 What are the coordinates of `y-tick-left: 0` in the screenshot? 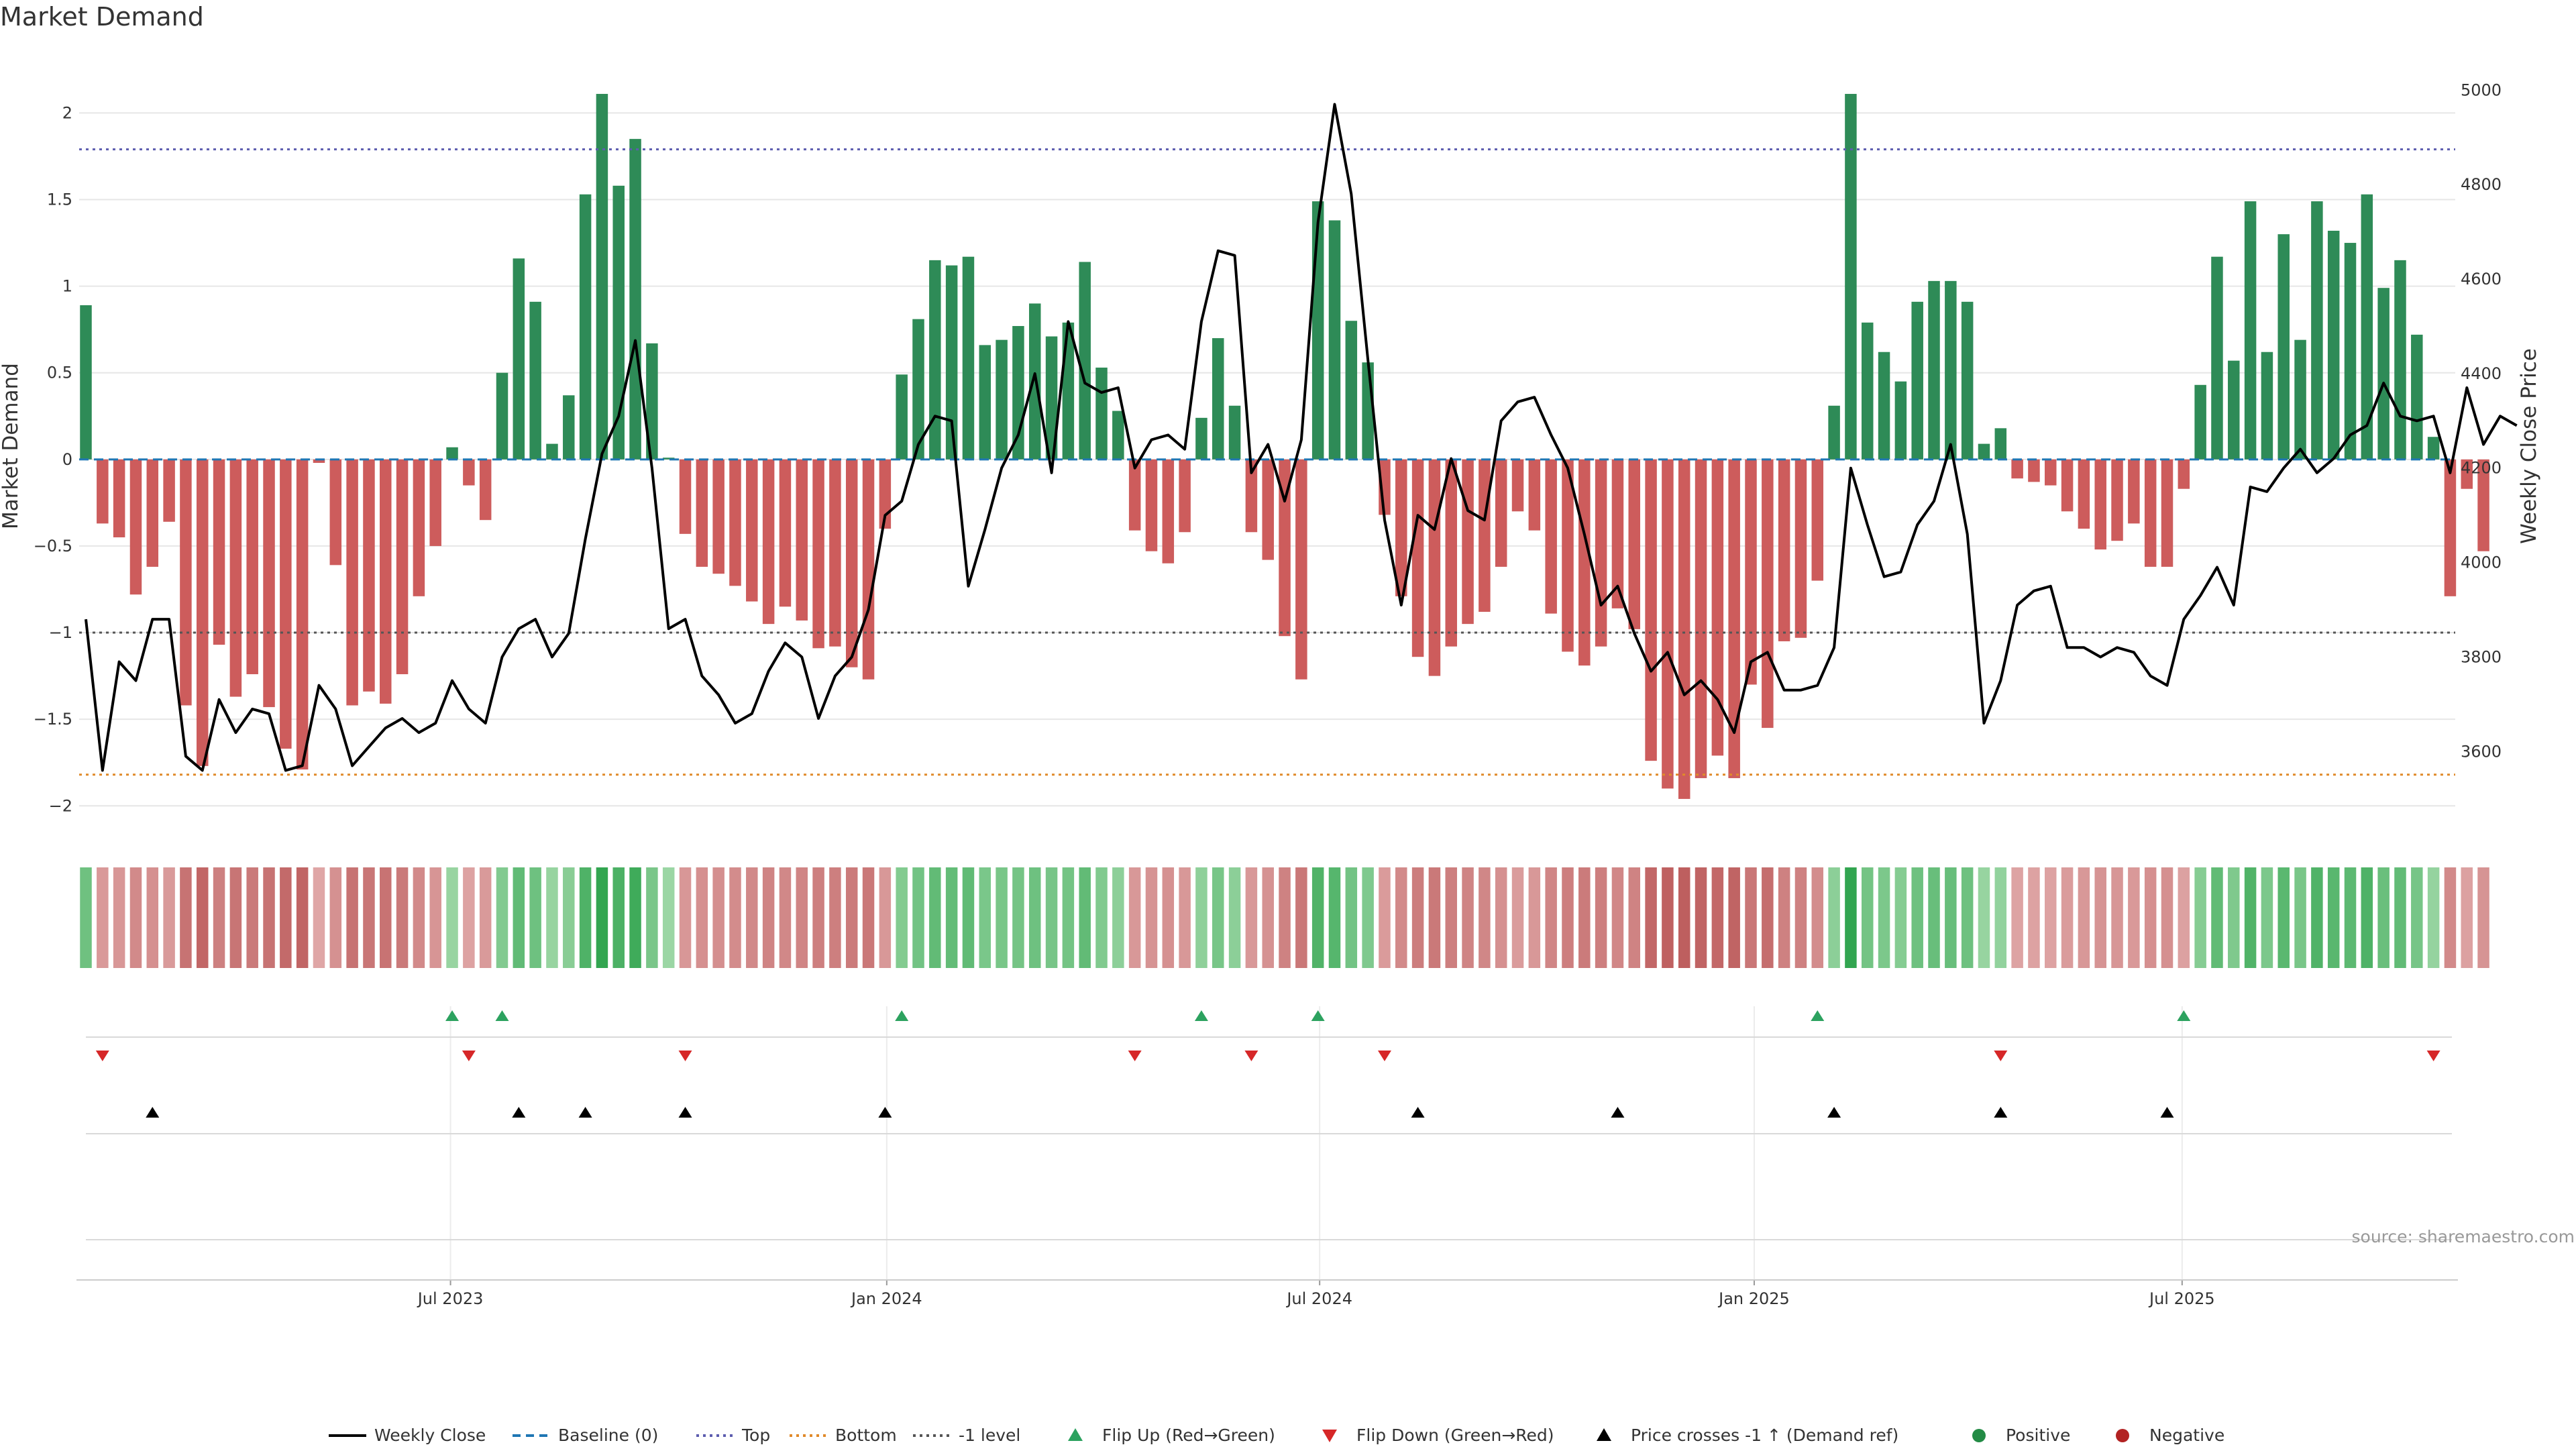 It's located at (67, 459).